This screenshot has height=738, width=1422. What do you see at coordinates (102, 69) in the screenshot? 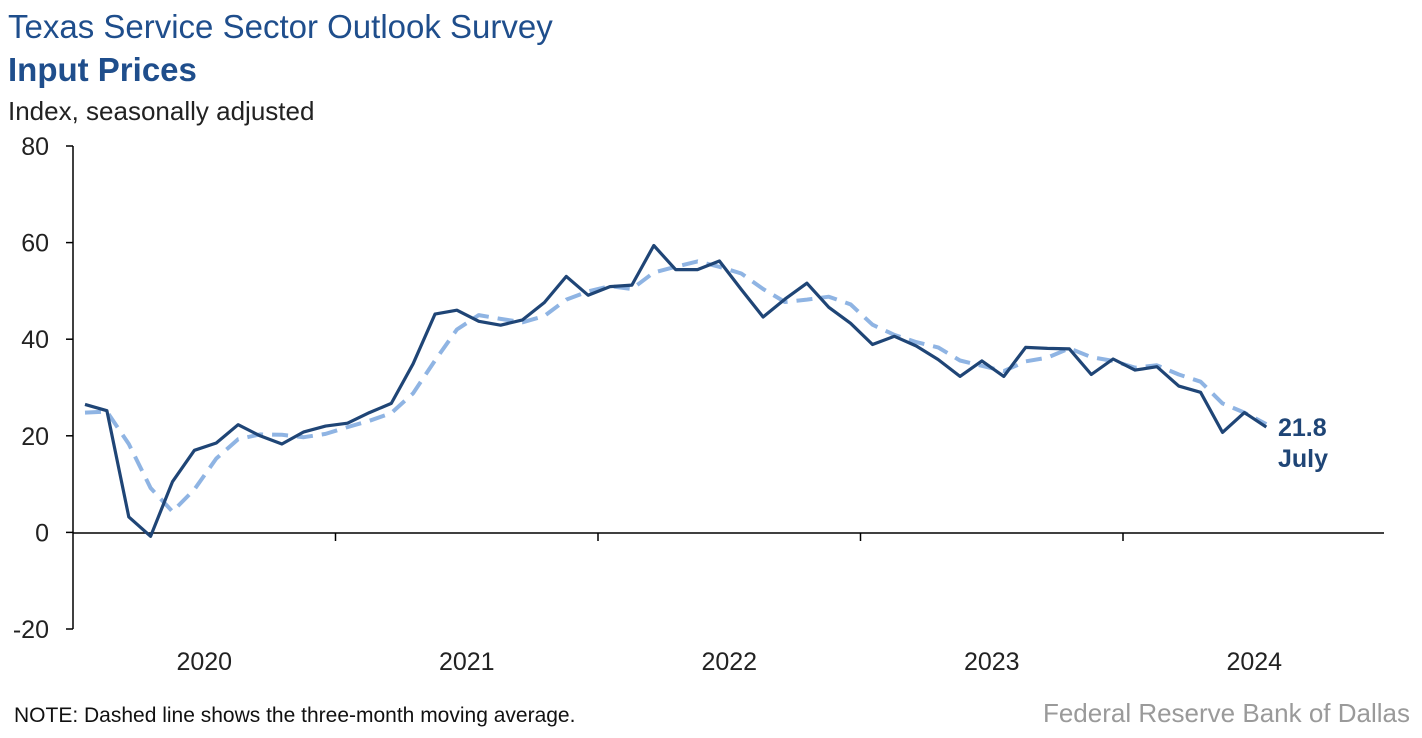
I see `chart-subtitle: Input Prices` at bounding box center [102, 69].